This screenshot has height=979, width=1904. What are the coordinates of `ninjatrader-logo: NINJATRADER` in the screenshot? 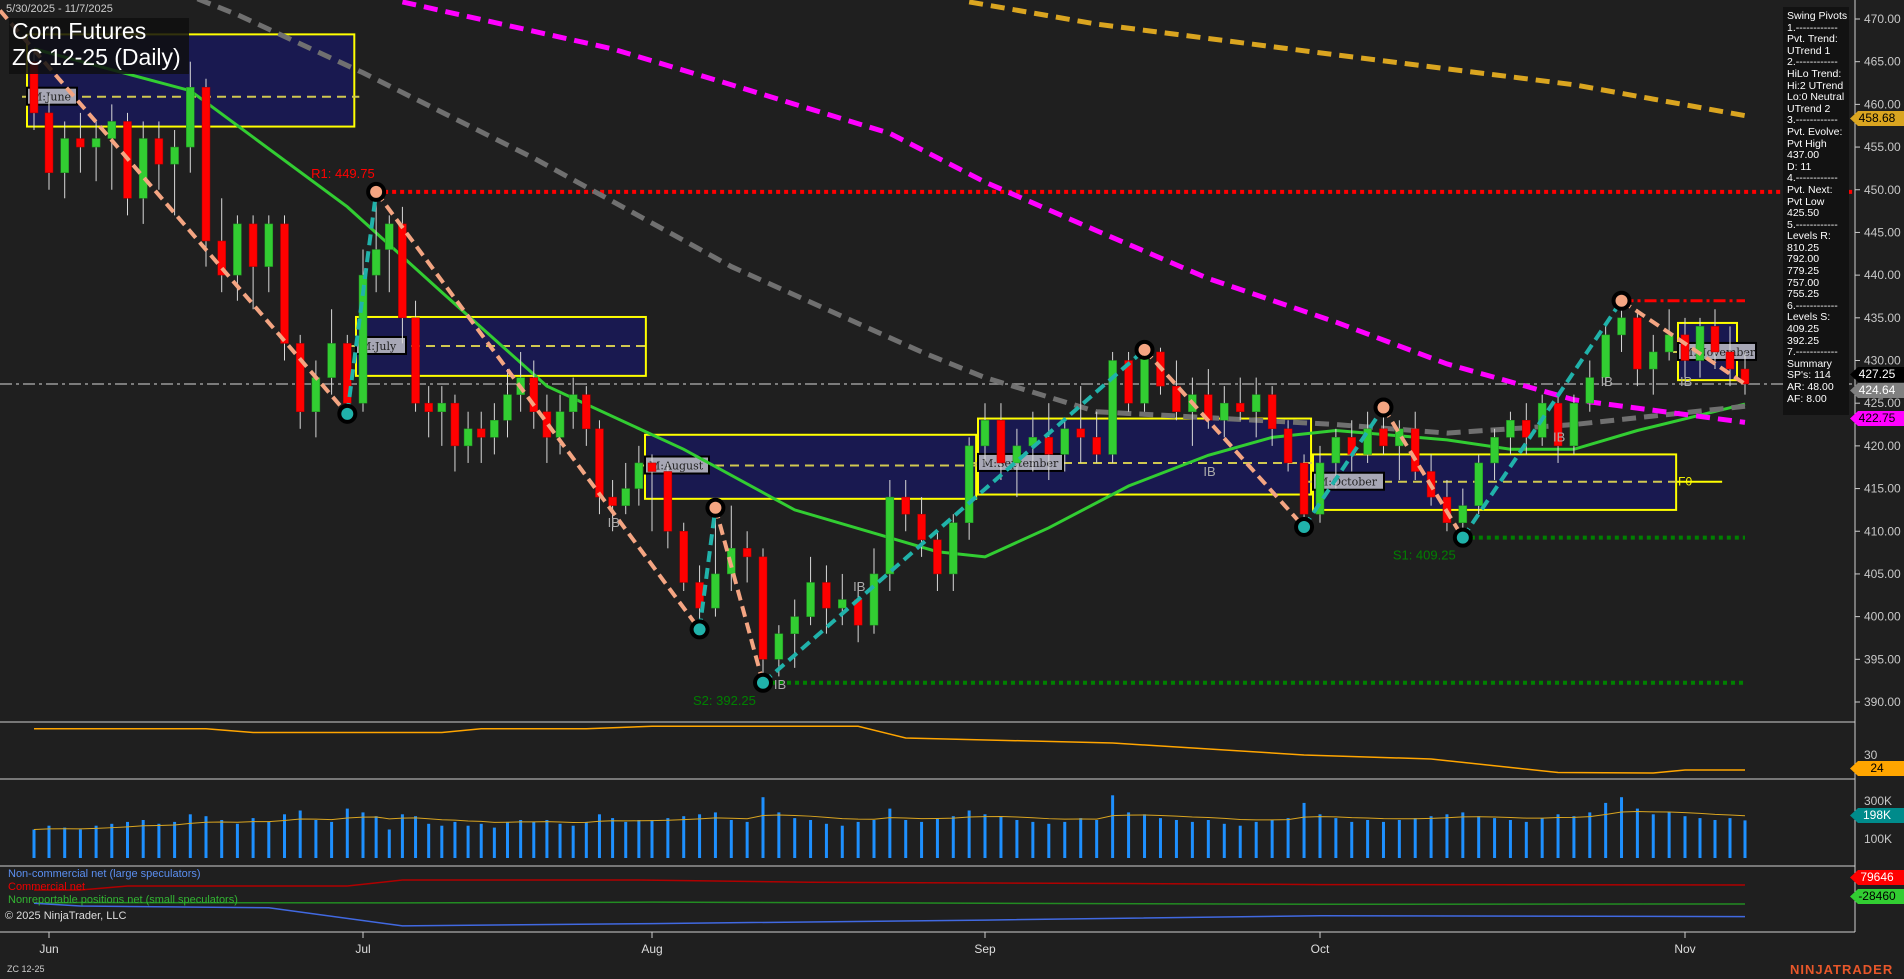 It's located at (1842, 969).